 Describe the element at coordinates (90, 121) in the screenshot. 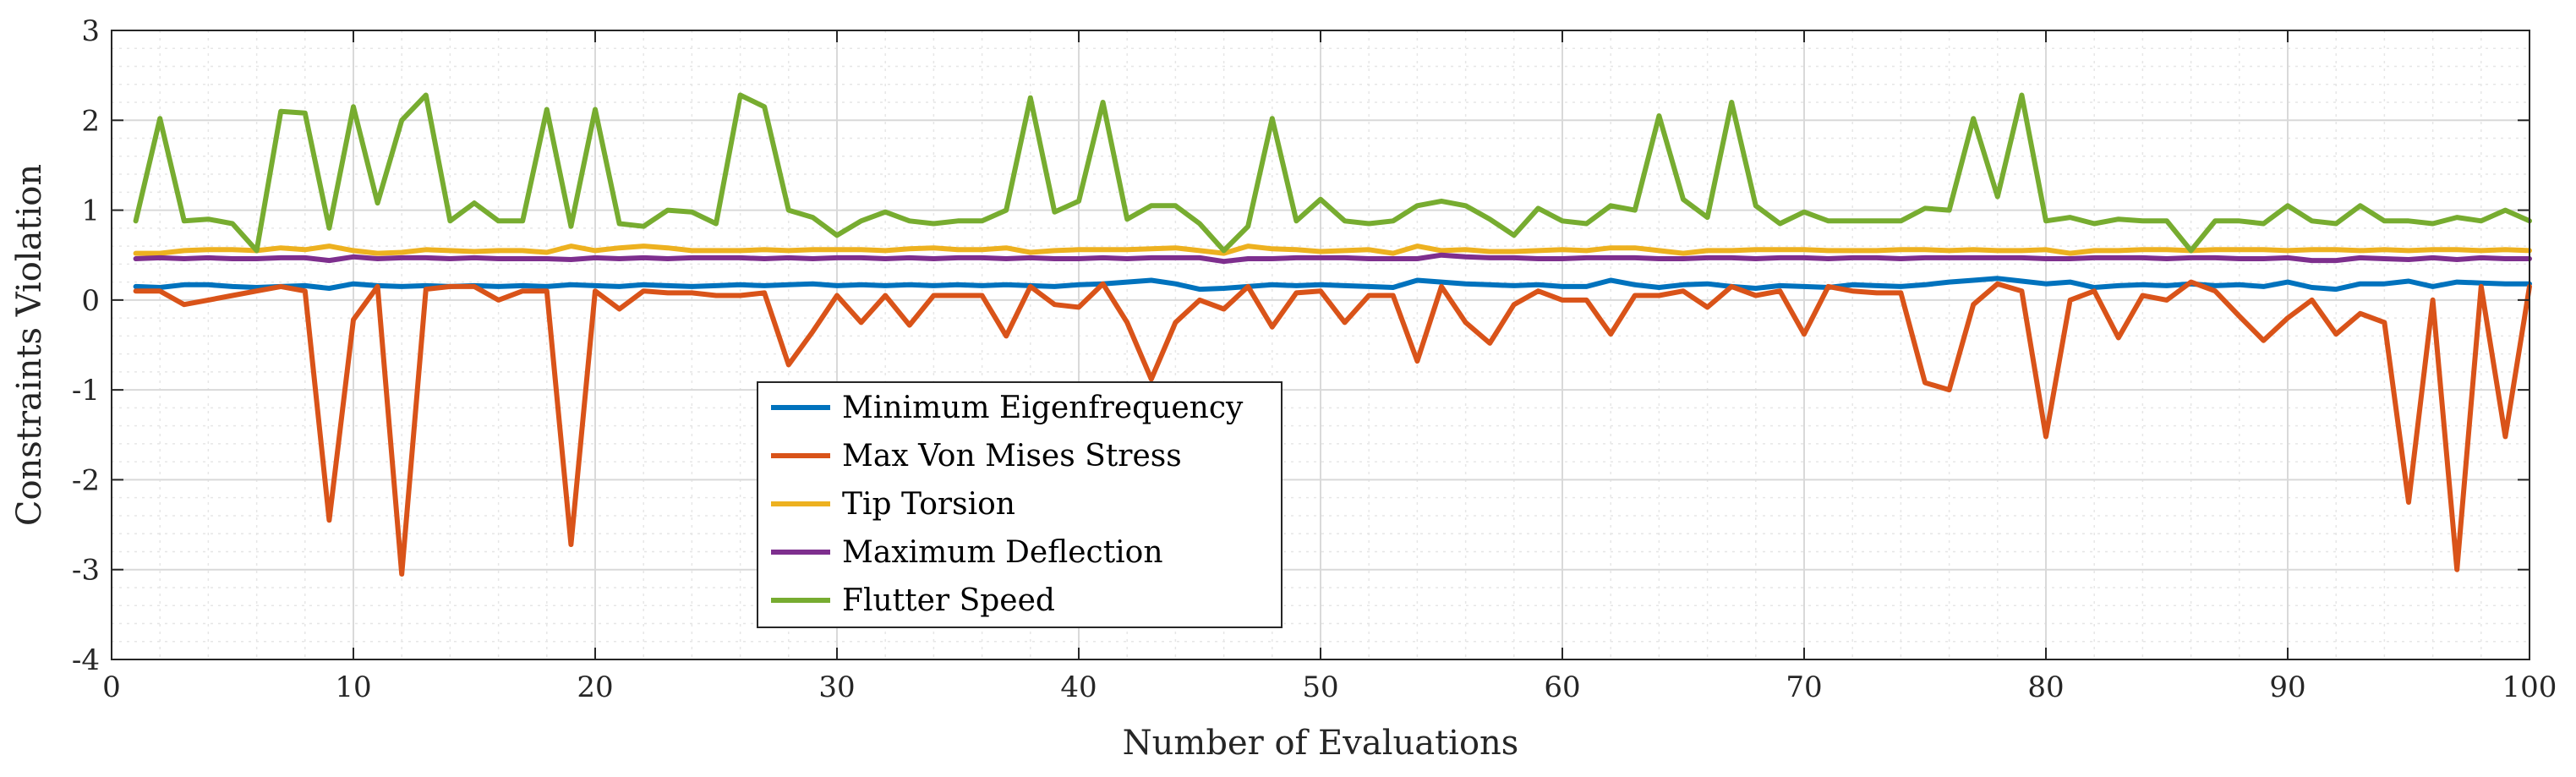

I see `y-tick-label: 2` at that location.